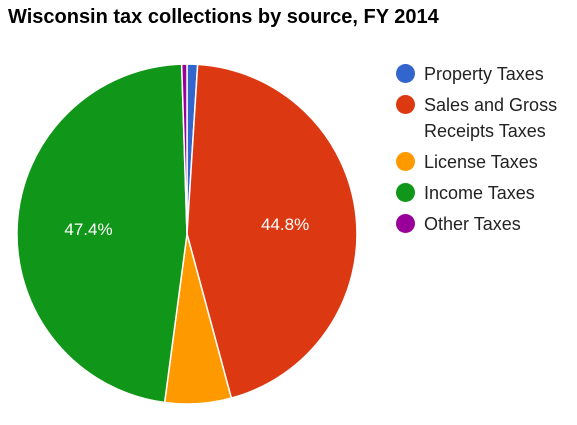 The image size is (577, 425). Describe the element at coordinates (479, 193) in the screenshot. I see `legend-label-income-taxes: Income Taxes` at that location.